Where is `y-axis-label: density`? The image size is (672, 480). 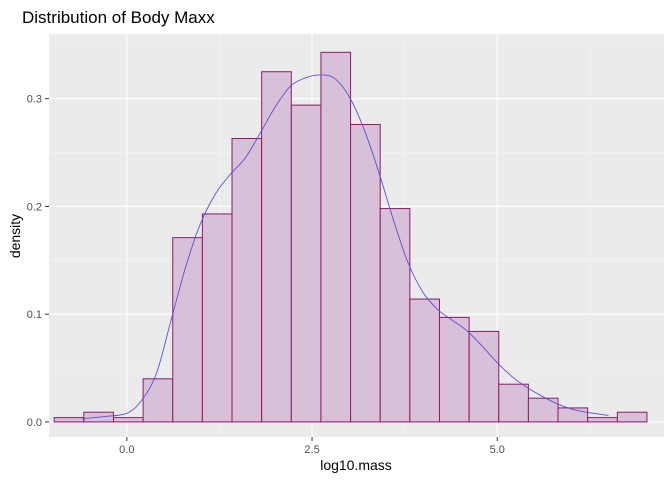 y-axis-label: density is located at coordinates (15, 236).